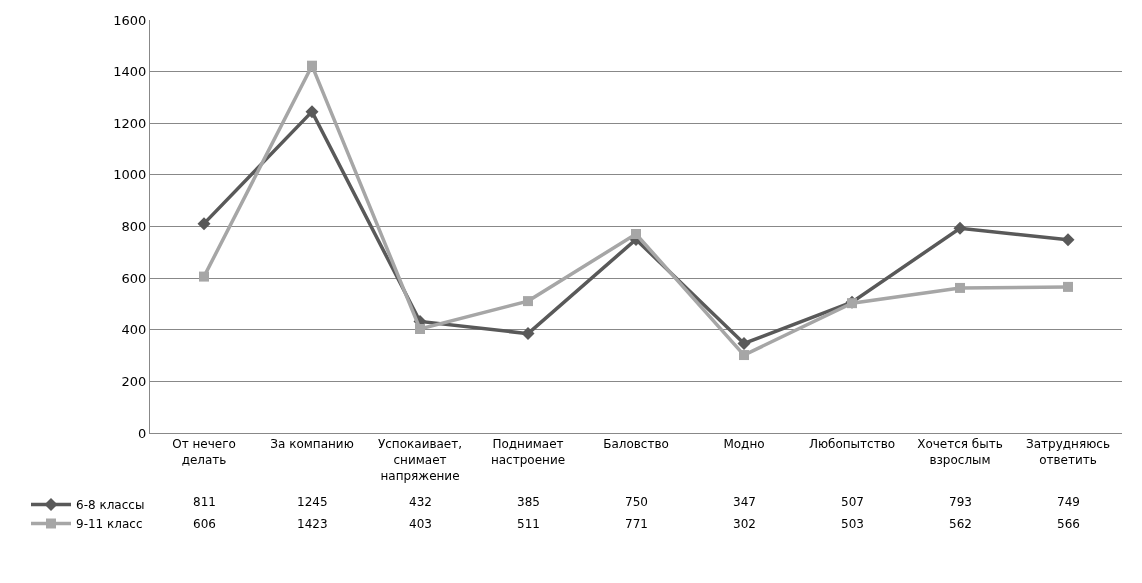 The width and height of the screenshot is (1142, 583). Describe the element at coordinates (109, 524) in the screenshot. I see `legend-label: 9-11 класс` at that location.